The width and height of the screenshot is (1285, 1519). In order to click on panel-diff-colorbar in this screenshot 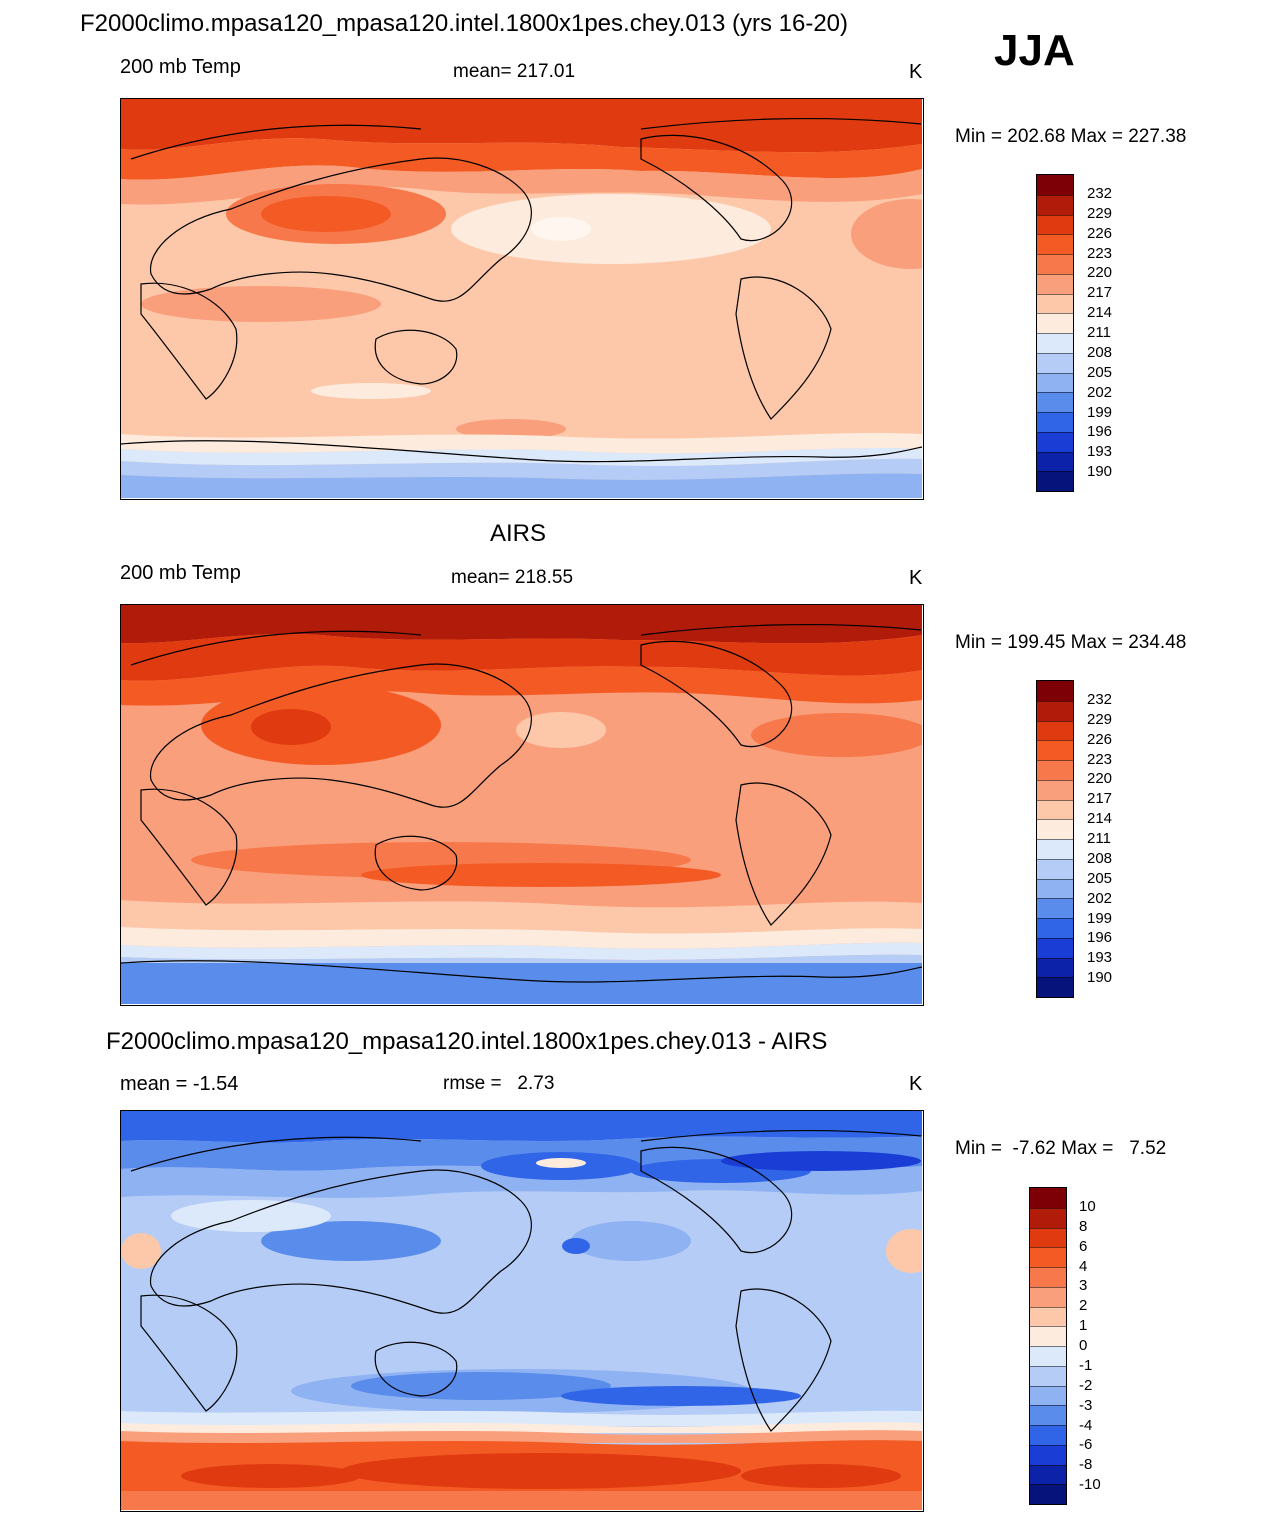, I will do `click(1048, 1346)`.